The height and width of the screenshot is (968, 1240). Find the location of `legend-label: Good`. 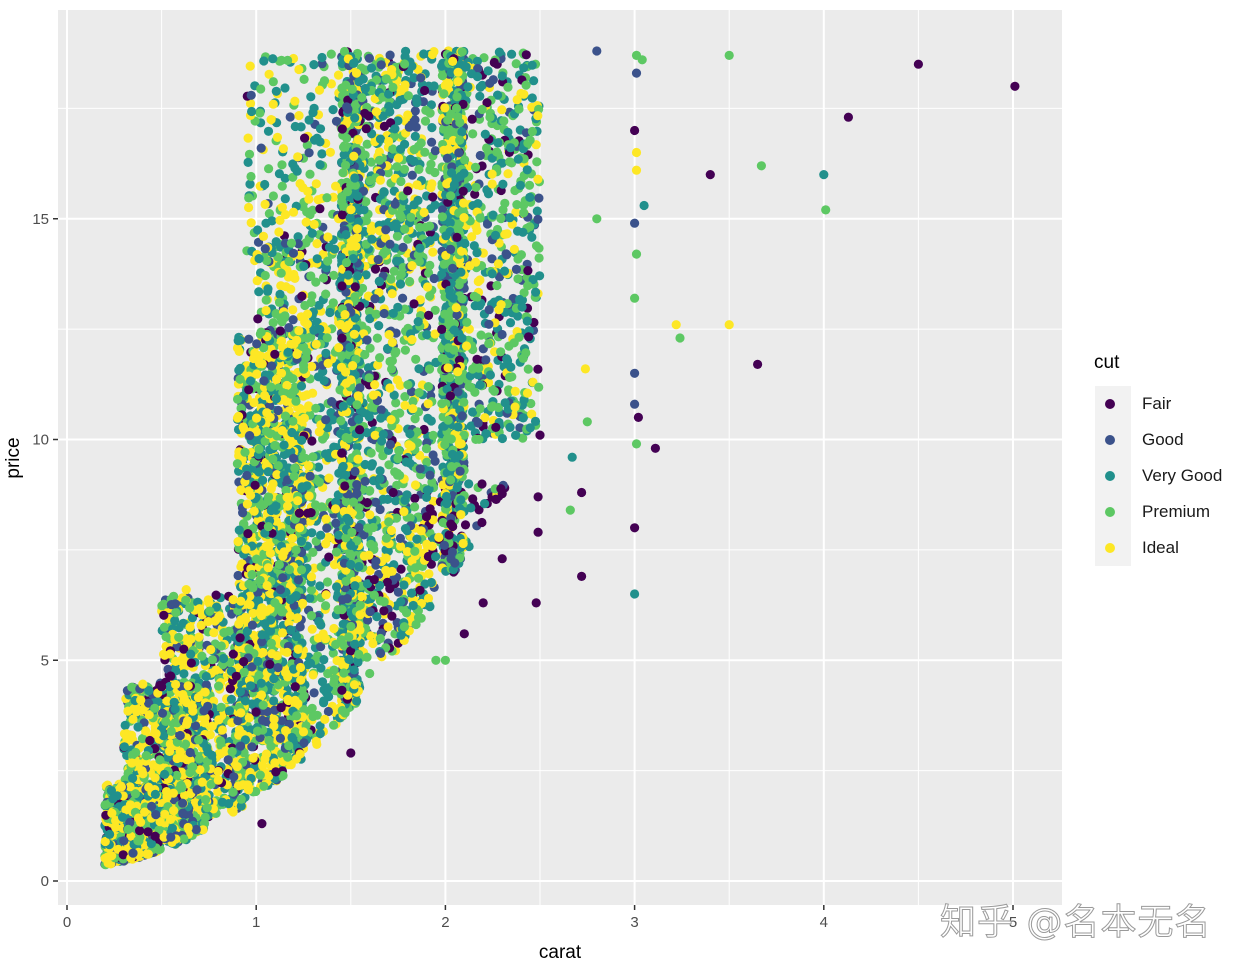

legend-label: Good is located at coordinates (1163, 439).